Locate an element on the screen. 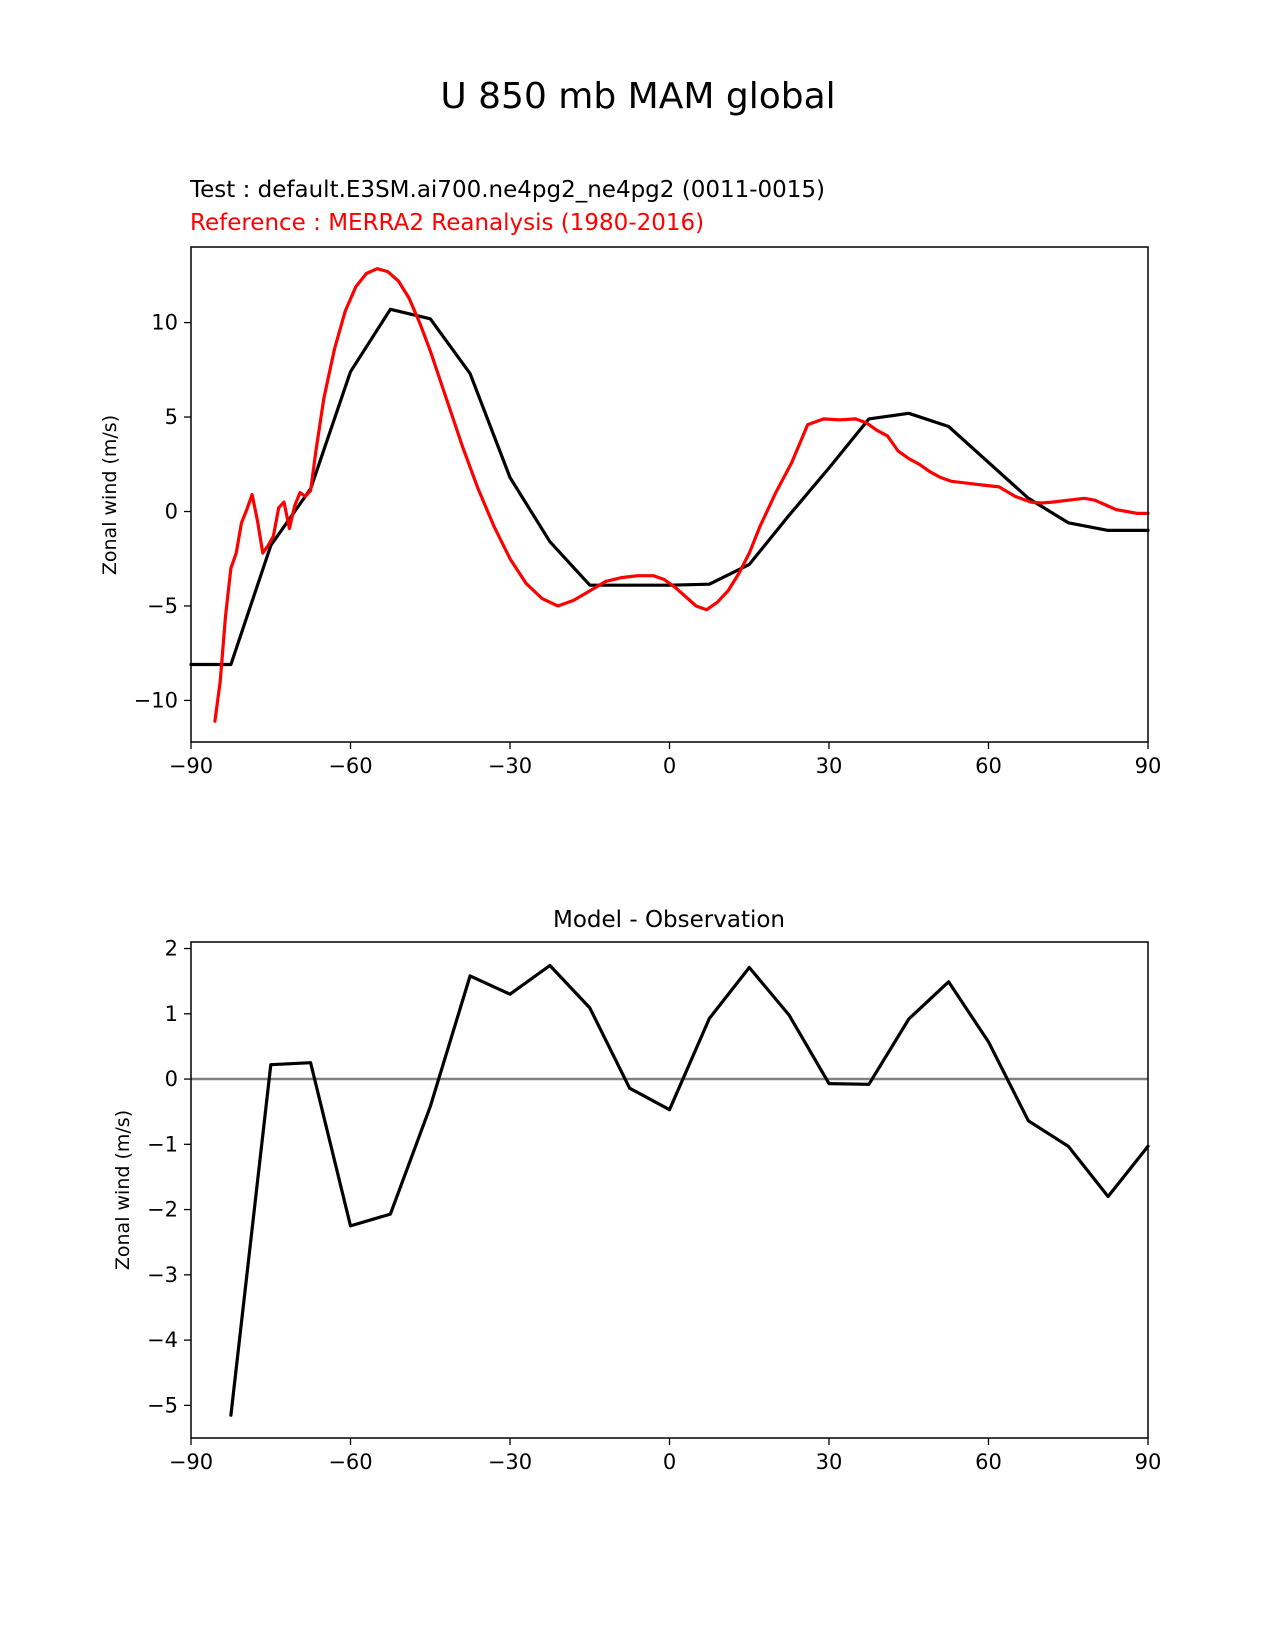 This screenshot has height=1650, width=1275. top-y-tick-label: 0 is located at coordinates (171, 512).